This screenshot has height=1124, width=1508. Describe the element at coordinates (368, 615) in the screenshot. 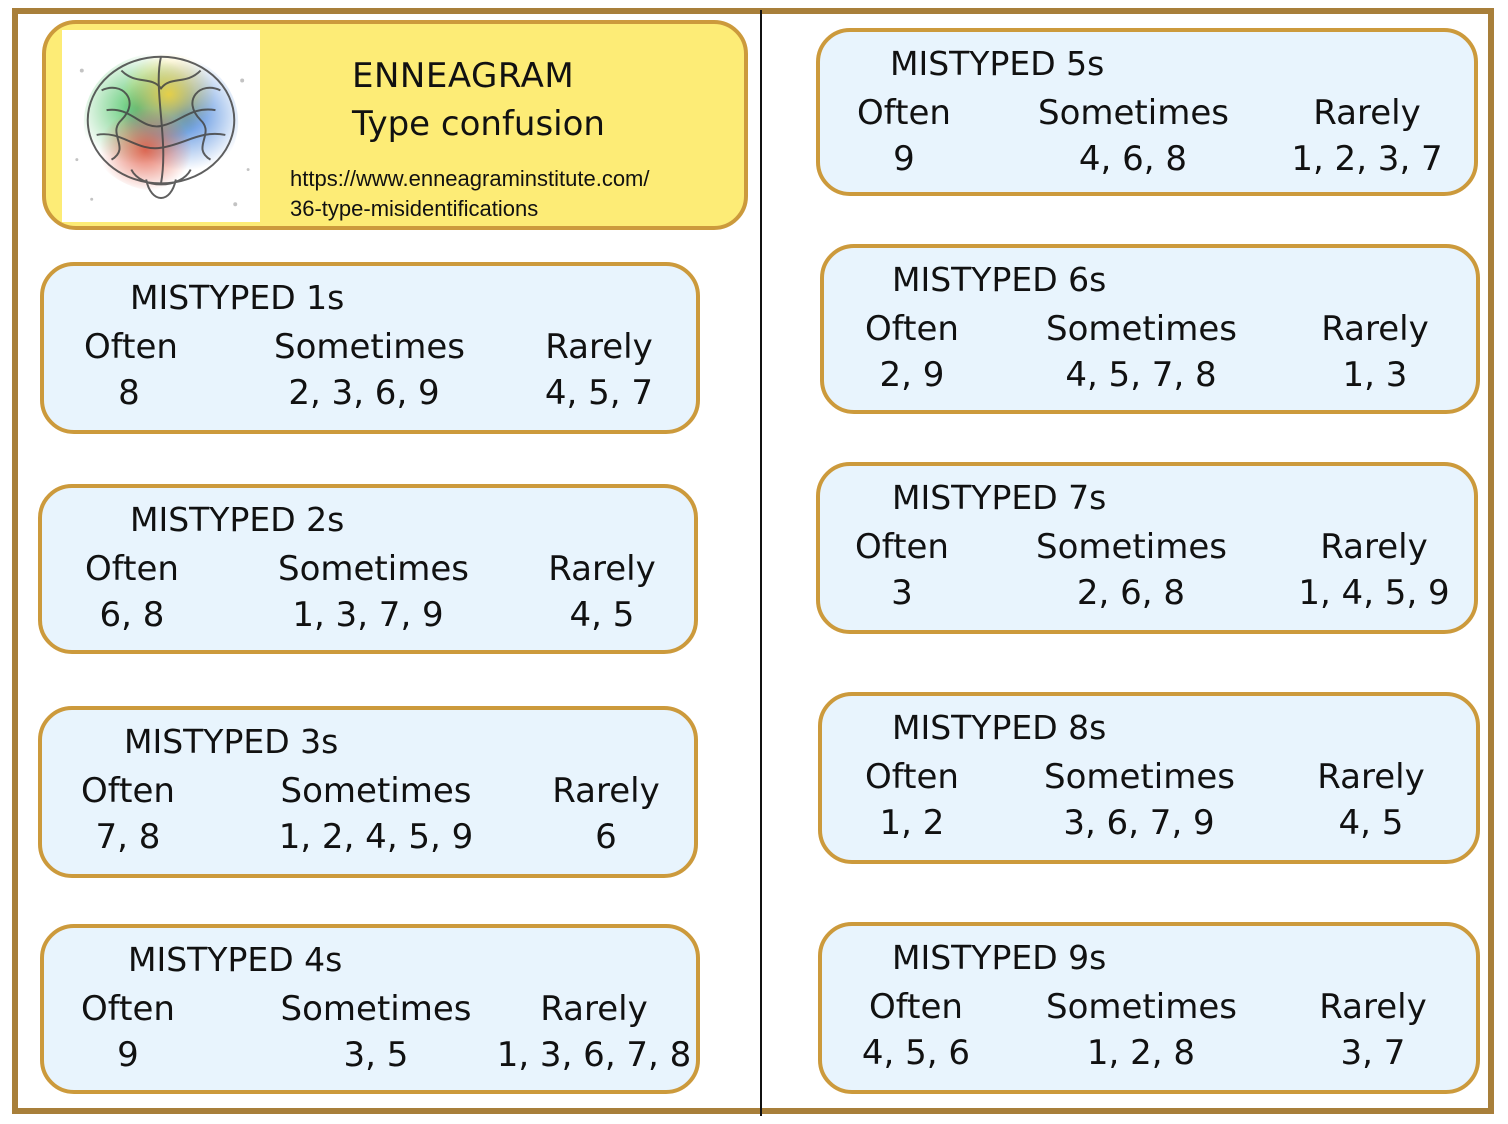

I see `sometimes-value: 1, 3, 7, 9` at that location.